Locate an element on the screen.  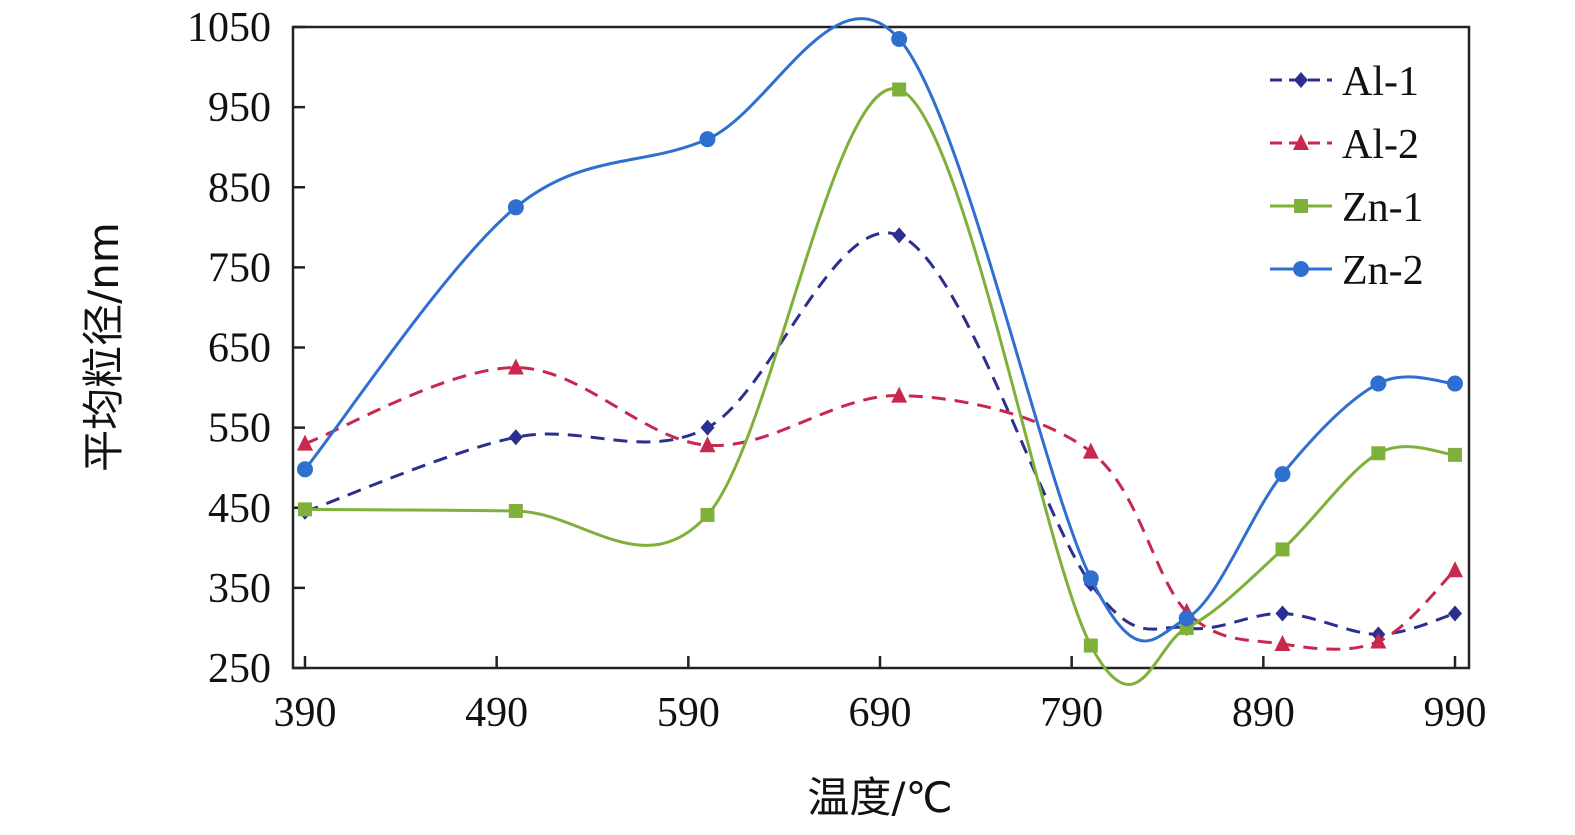
y-tick-label: 850 is located at coordinates (239, 188).